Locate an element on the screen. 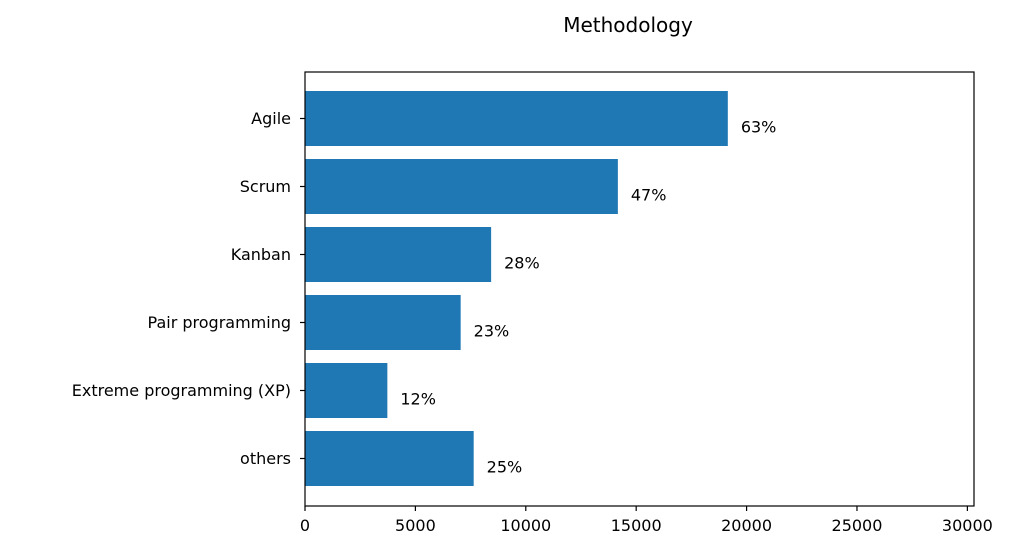 This screenshot has width=1012, height=558. x-axis: 0 5000 10000 15000 20000 25000 30000 is located at coordinates (646, 520).